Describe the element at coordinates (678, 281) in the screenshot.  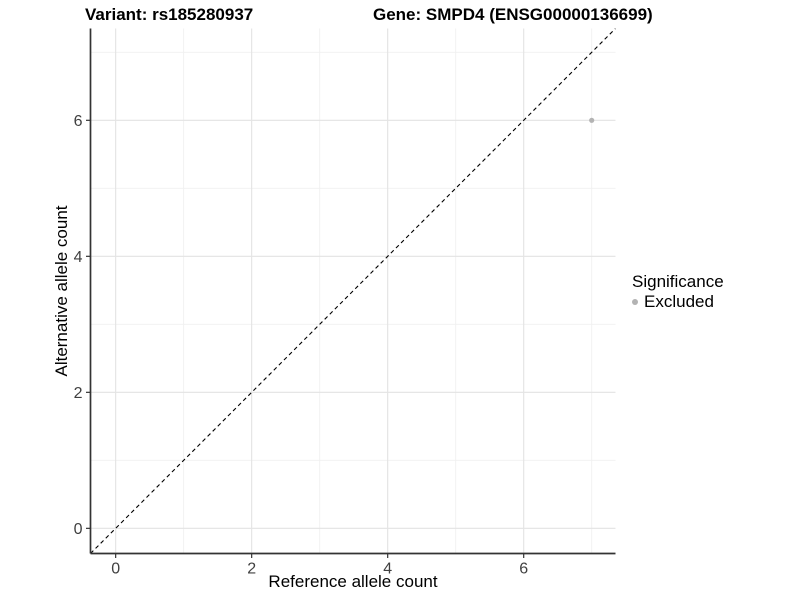
I see `legend-title: Significance` at that location.